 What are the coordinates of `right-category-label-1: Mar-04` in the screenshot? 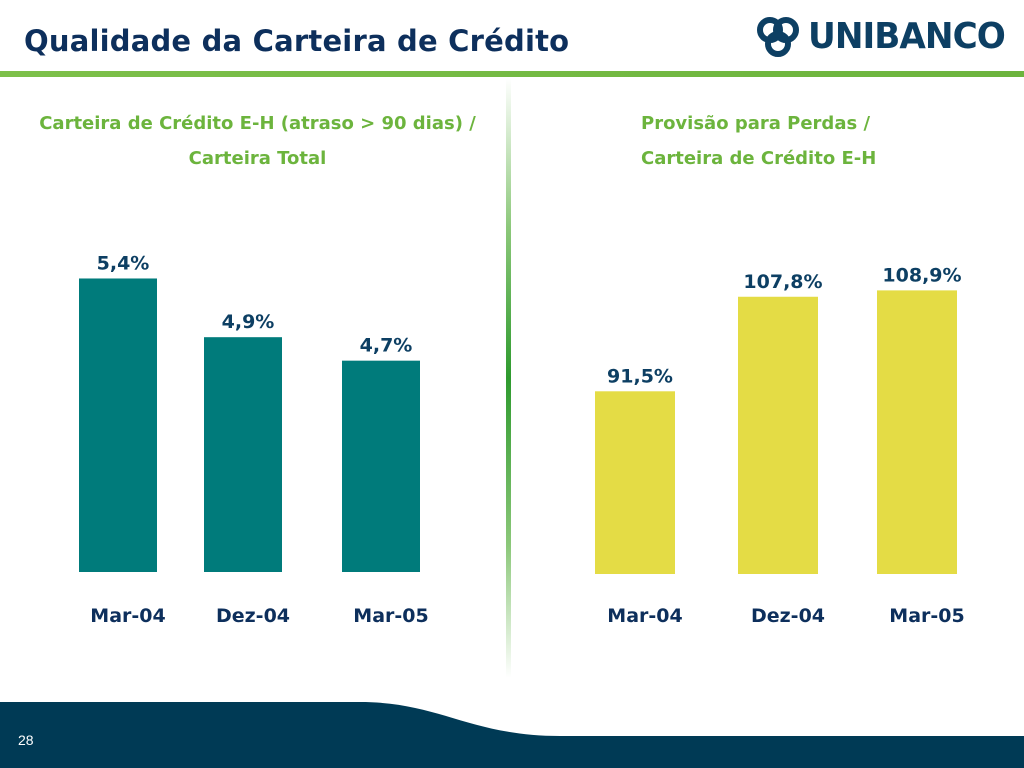 It's located at (644, 616).